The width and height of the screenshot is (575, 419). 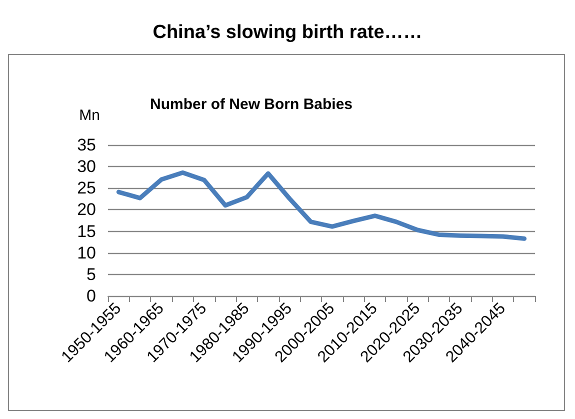 What do you see at coordinates (86, 210) in the screenshot?
I see `y-tick-label: 20` at bounding box center [86, 210].